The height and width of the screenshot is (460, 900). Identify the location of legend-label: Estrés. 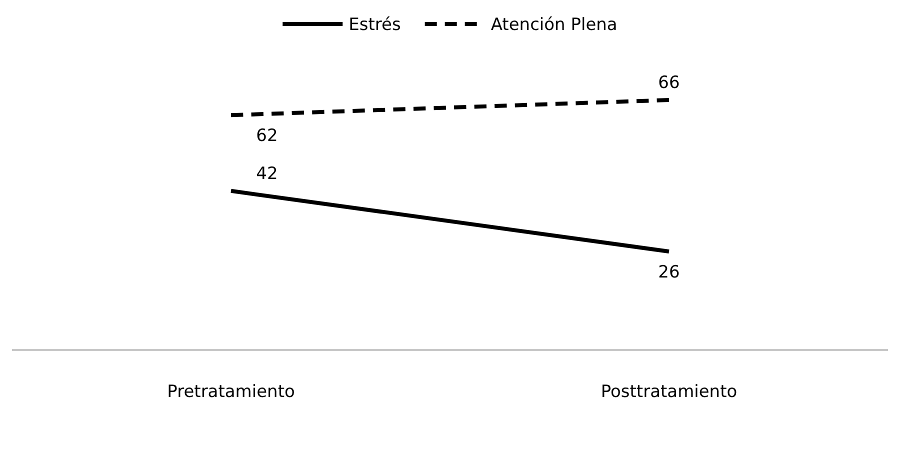
(374, 25).